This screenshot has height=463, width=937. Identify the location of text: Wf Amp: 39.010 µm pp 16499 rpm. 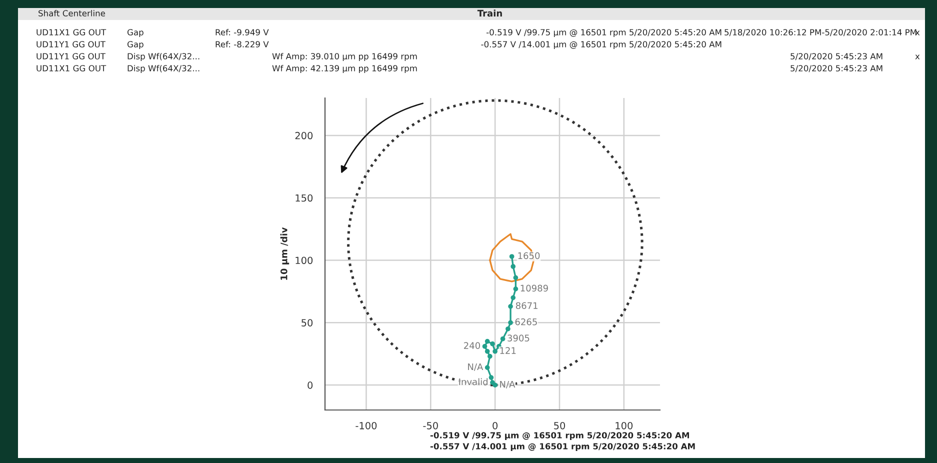
(344, 57).